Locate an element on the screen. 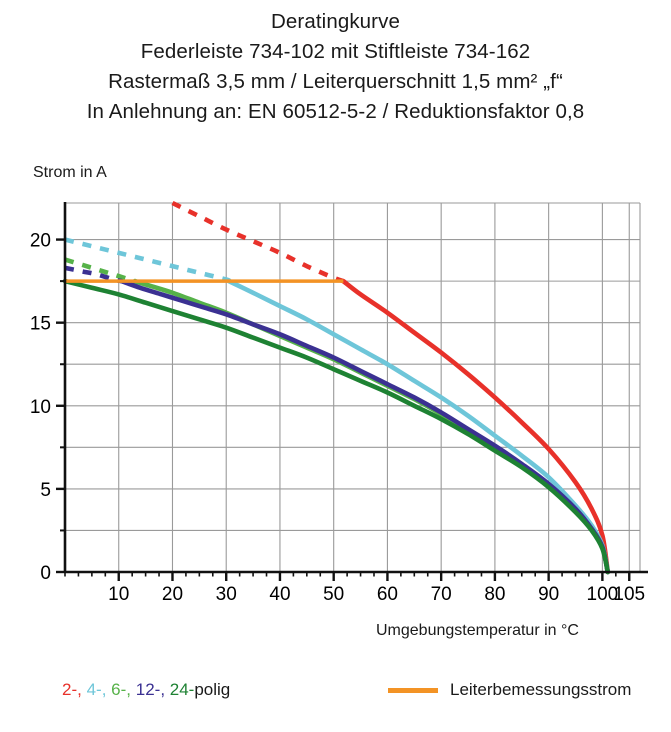 The height and width of the screenshot is (732, 671). y-tick-label: 5 is located at coordinates (45, 490).